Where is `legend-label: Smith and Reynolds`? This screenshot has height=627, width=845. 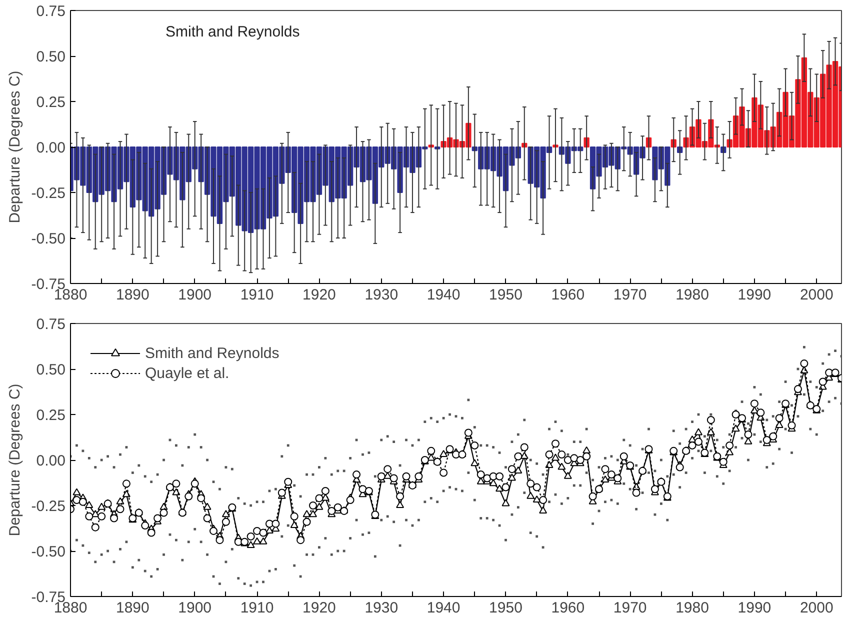
legend-label: Smith and Reynolds is located at coordinates (212, 353).